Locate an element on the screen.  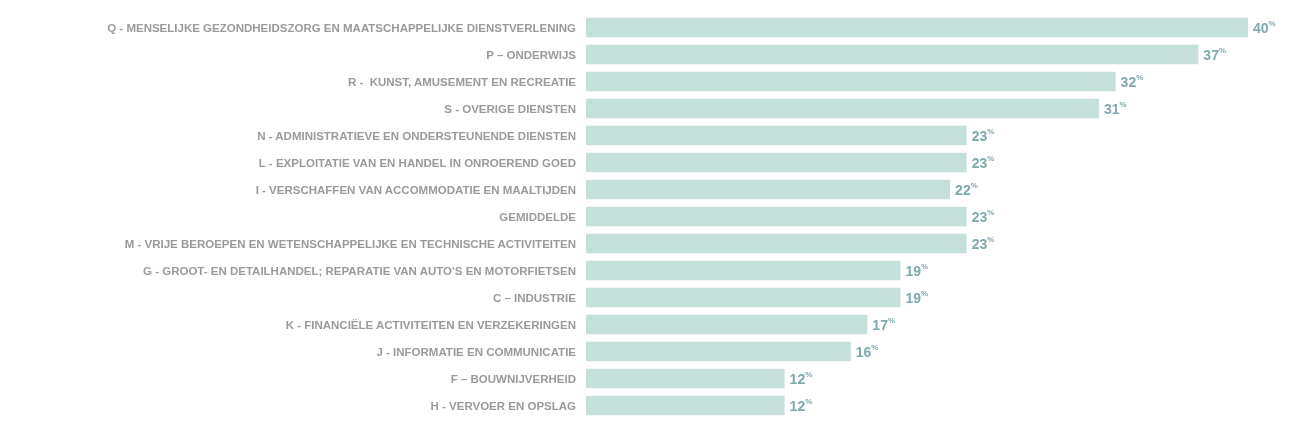
y-tick-label: GEMIDDELDE is located at coordinates (538, 216).